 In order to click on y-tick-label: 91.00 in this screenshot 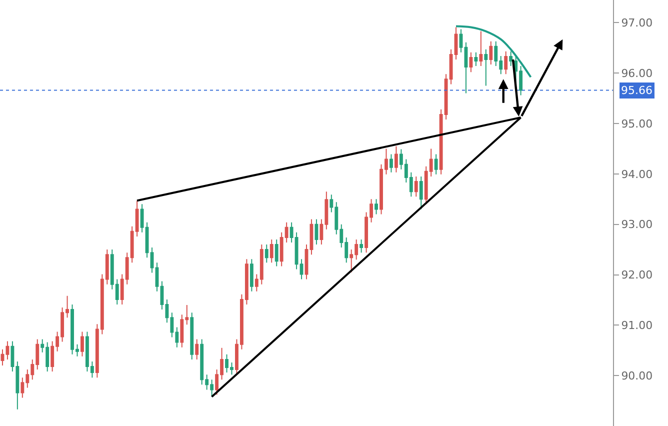, I will do `click(637, 325)`.